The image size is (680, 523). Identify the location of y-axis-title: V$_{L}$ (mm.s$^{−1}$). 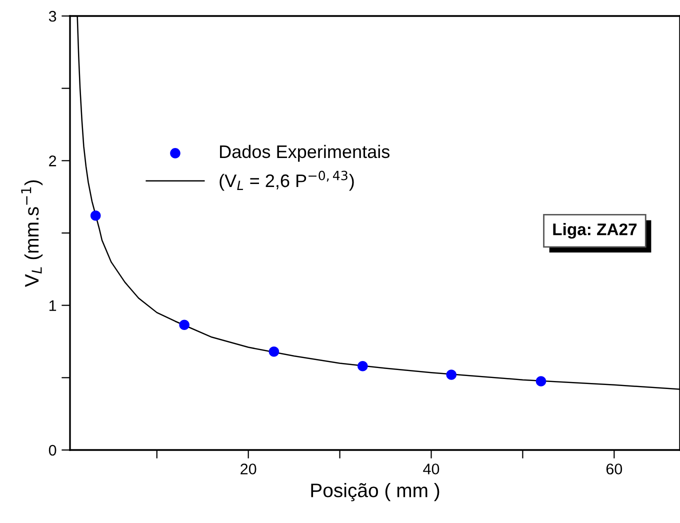
(32, 233).